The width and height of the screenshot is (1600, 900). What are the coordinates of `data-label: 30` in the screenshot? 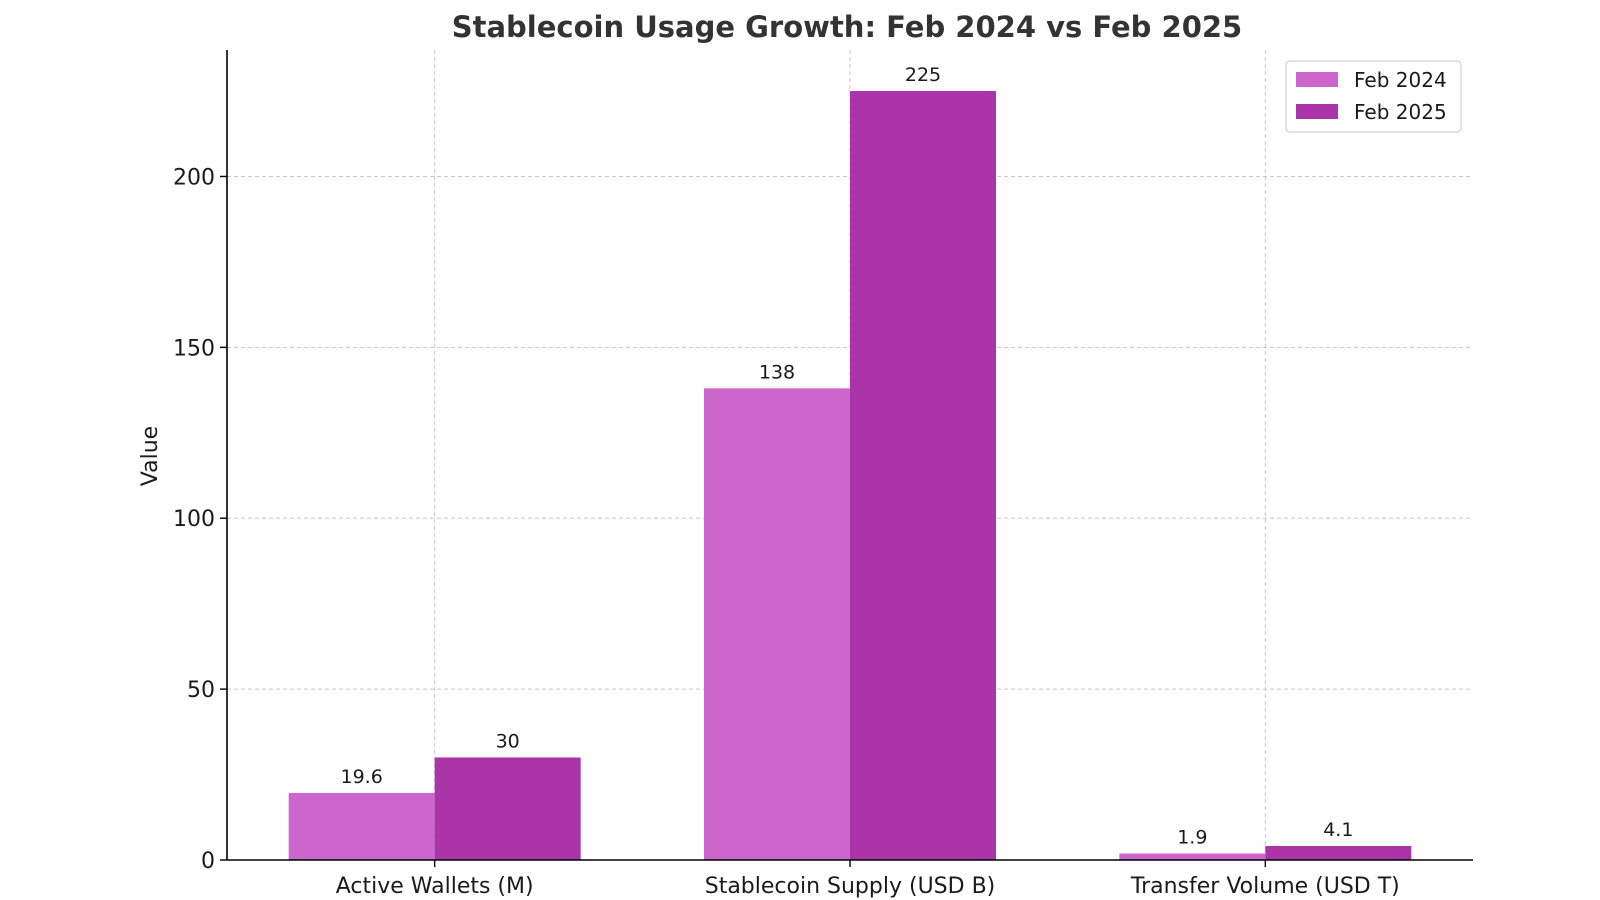 It's located at (508, 741).